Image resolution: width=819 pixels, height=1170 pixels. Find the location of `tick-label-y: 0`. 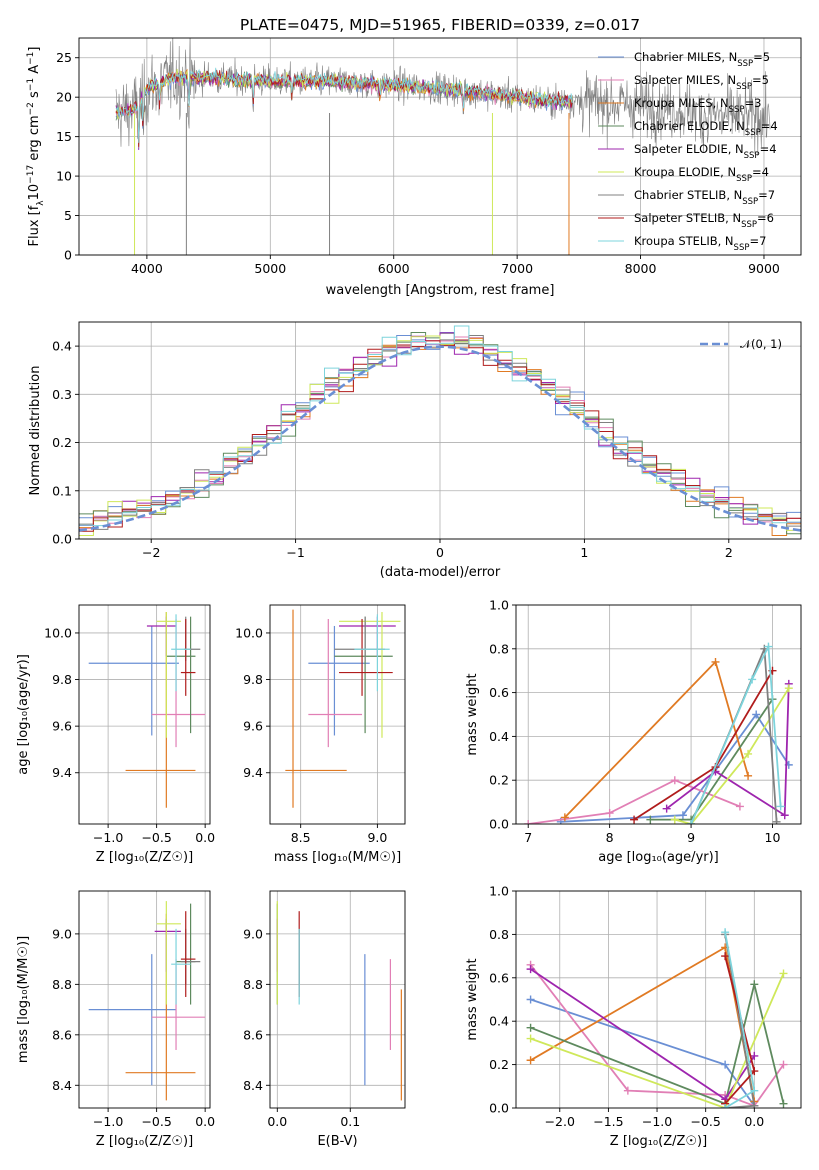

tick-label-y: 0 is located at coordinates (68, 255).